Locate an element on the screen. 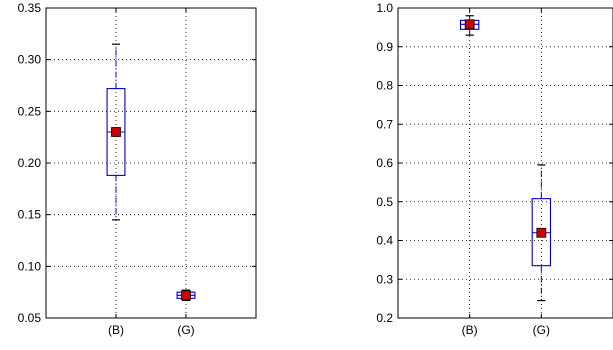  y-tick-label: 1.0 is located at coordinates (384, 8).